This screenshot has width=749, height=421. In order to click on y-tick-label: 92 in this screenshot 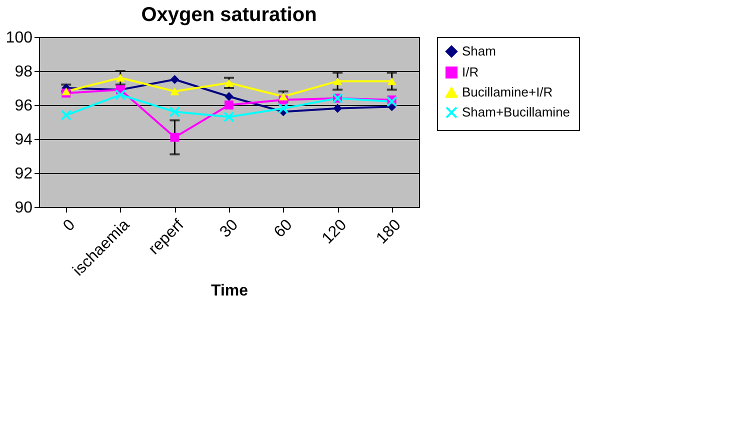, I will do `click(23, 174)`.